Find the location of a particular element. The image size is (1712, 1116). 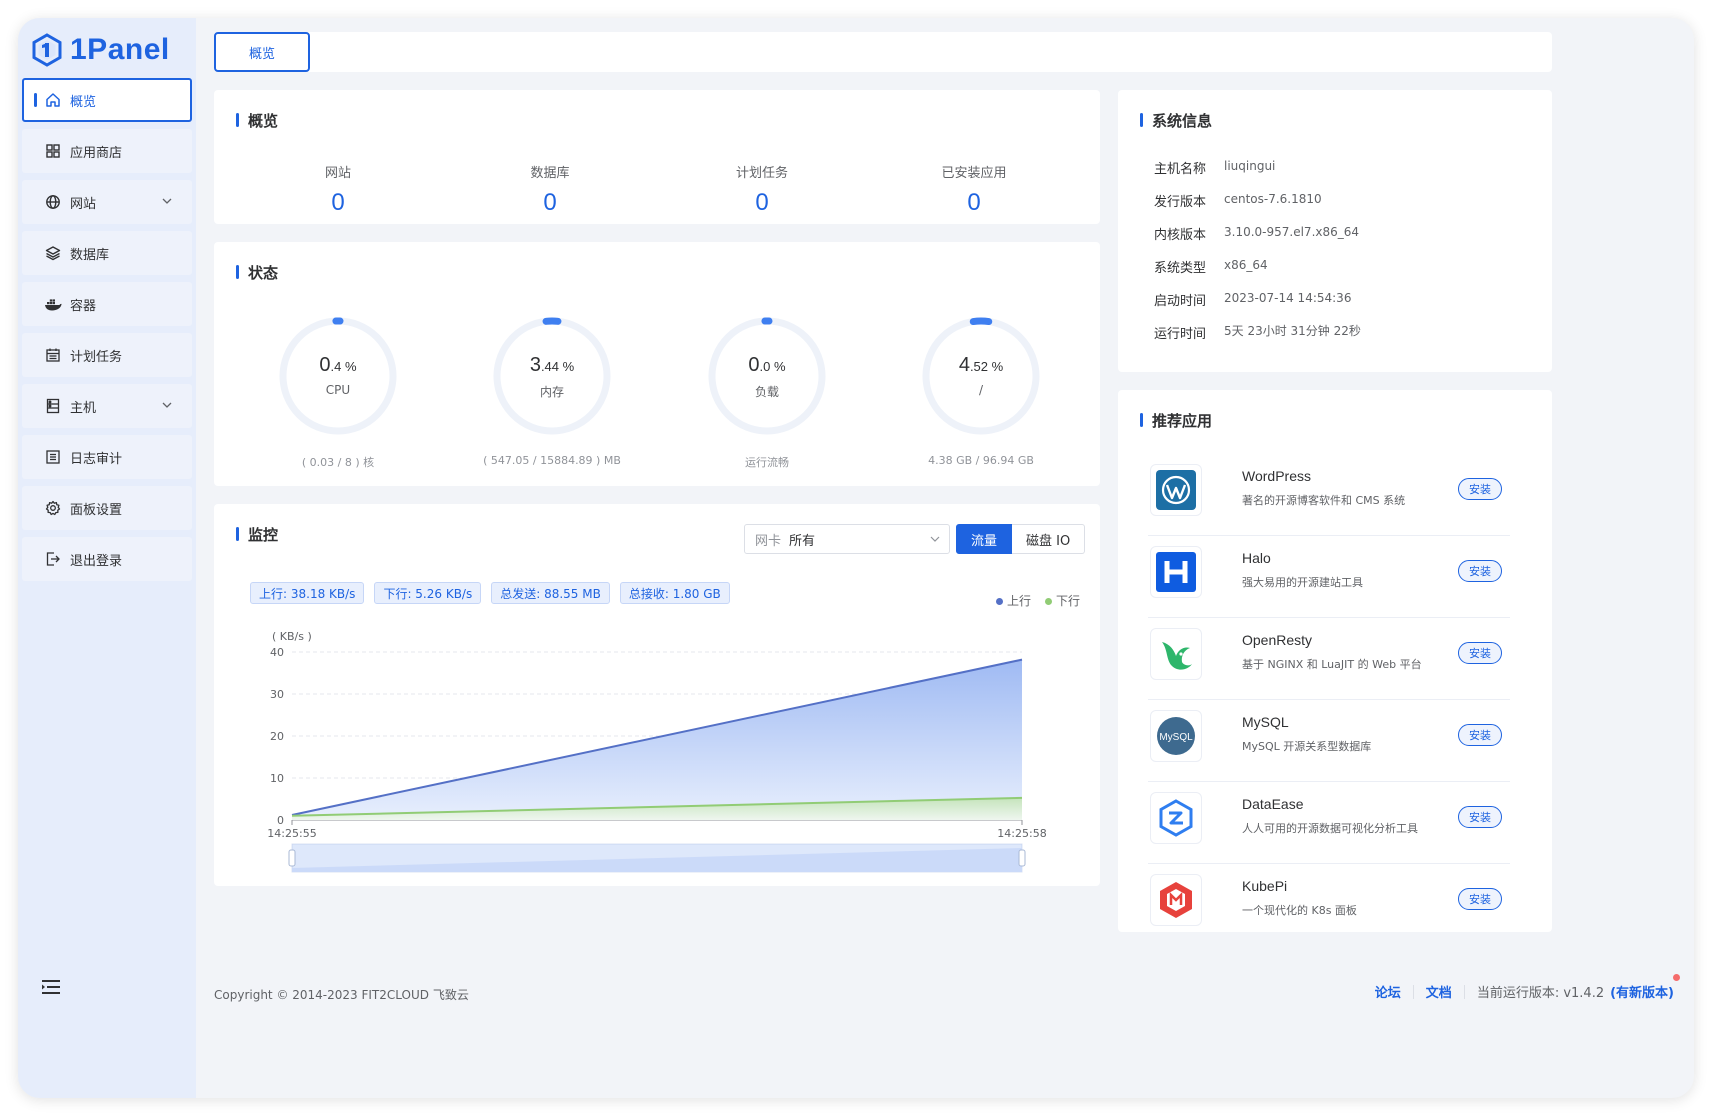

gauge-value-int: 0 is located at coordinates (325, 365).